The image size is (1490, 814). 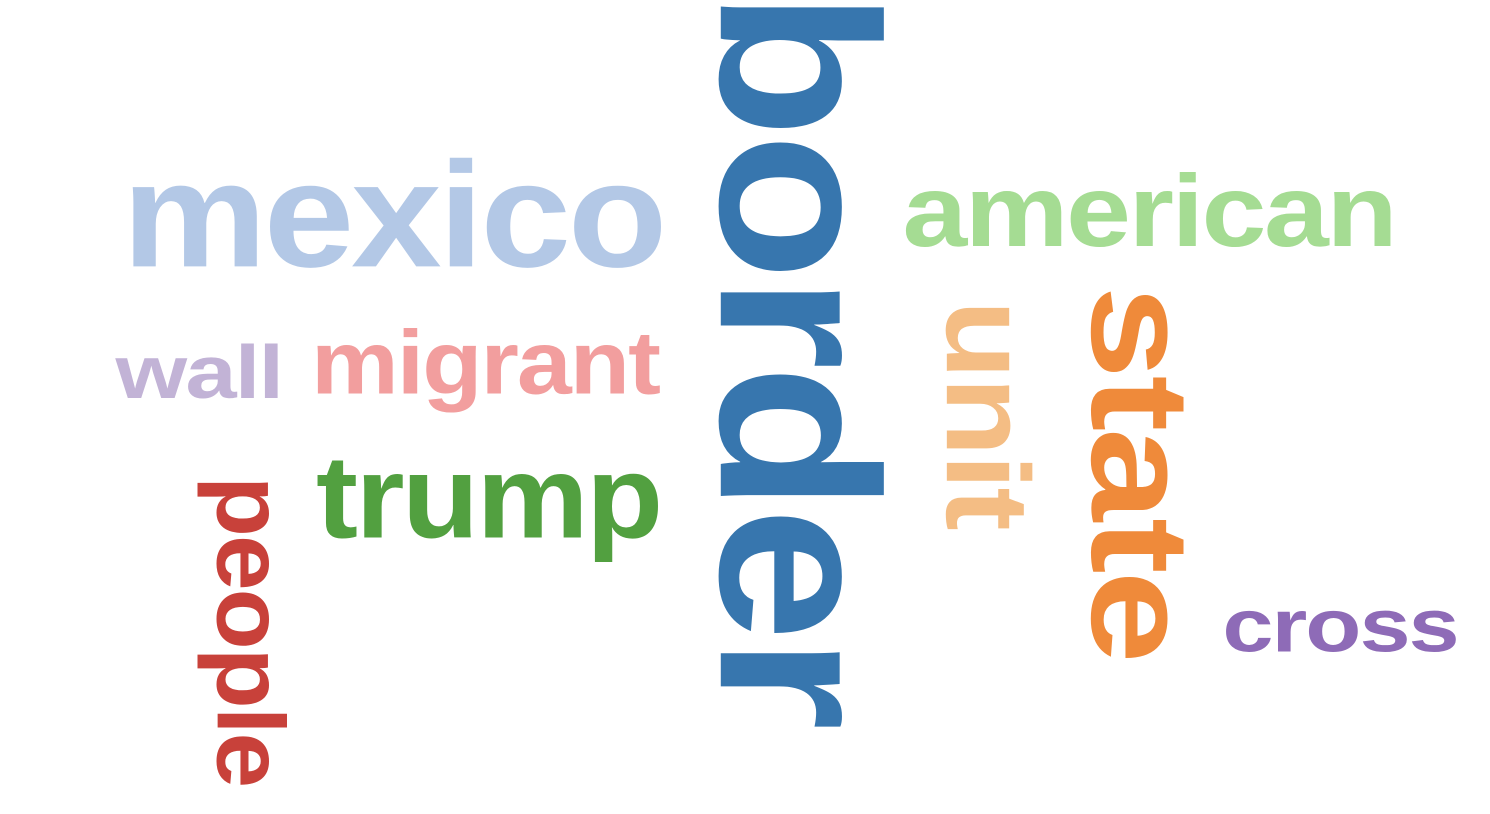 I want to click on word-cross: cross, so click(x=1340, y=625).